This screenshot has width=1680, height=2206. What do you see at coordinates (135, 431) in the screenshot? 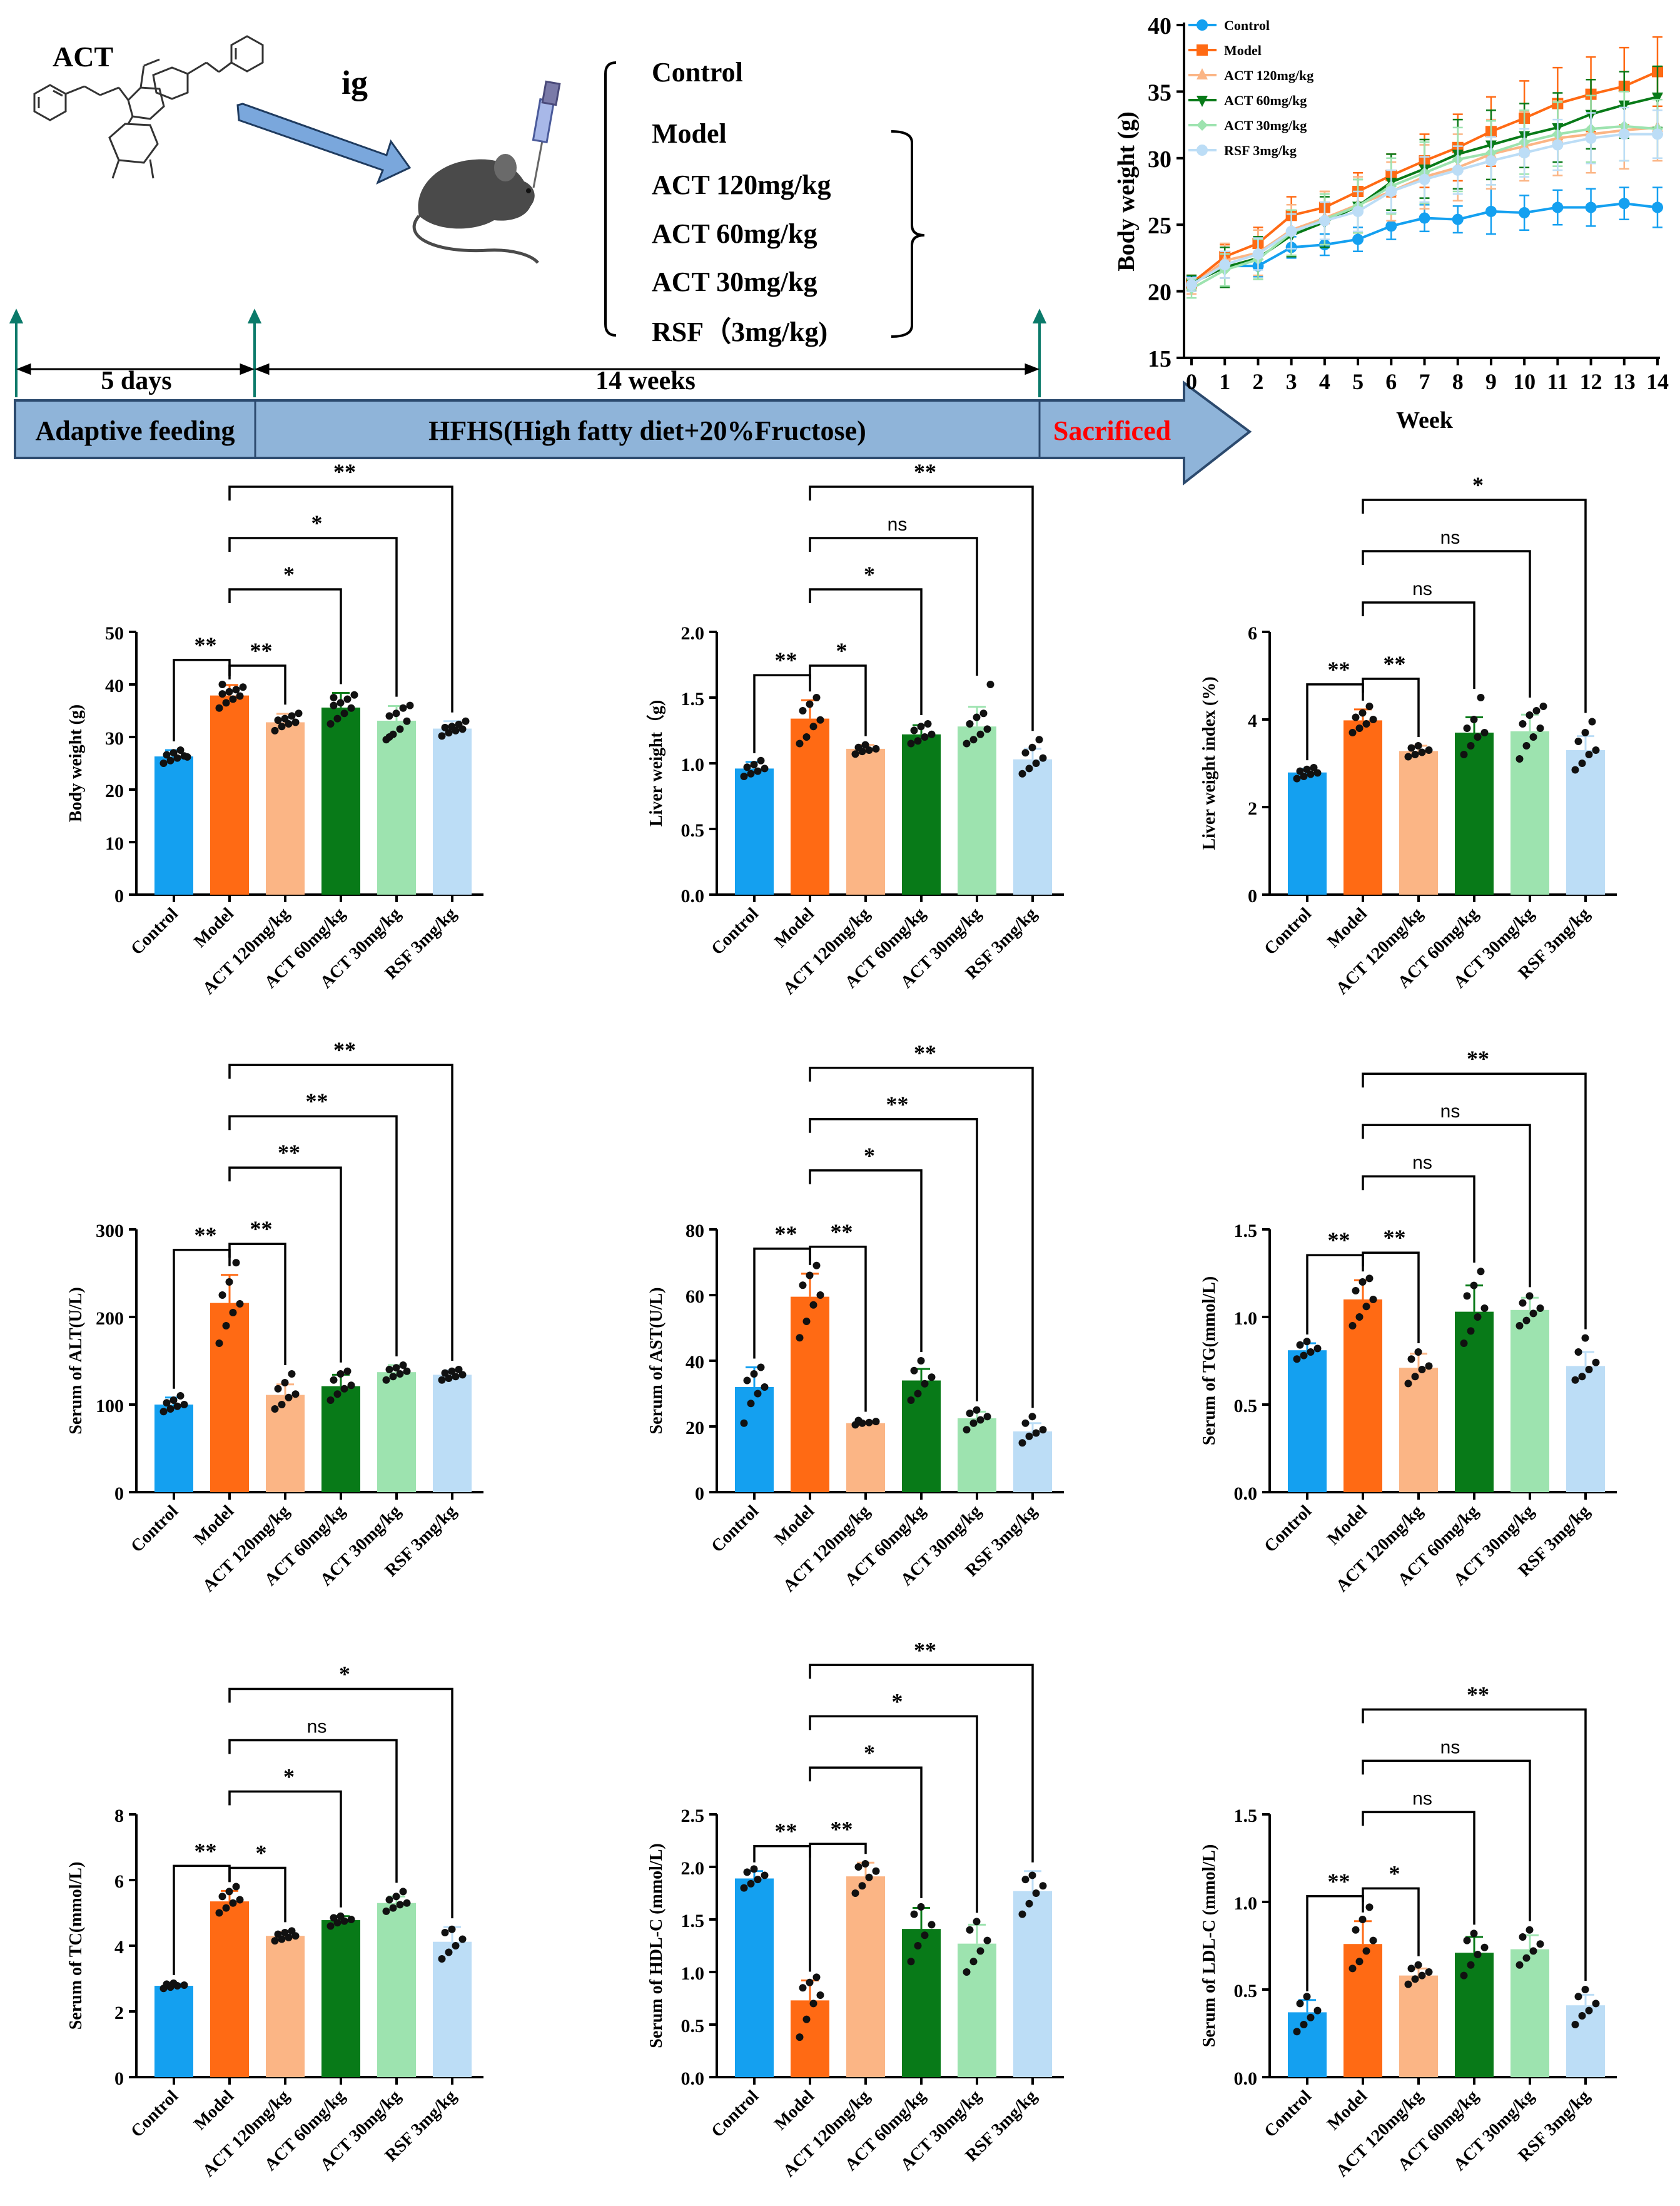
I see `stage-adaptive-feeding: Adaptive feeding` at bounding box center [135, 431].